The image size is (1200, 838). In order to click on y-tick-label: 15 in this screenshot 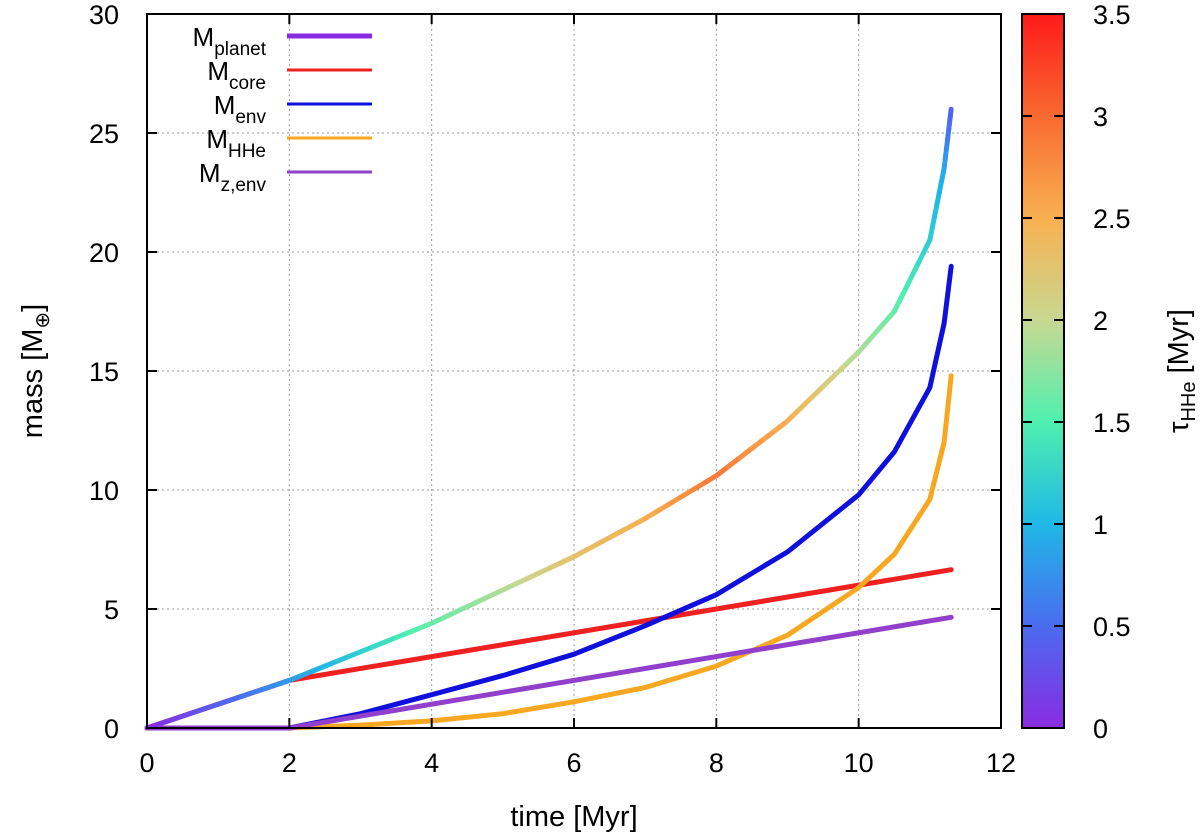, I will do `click(104, 372)`.